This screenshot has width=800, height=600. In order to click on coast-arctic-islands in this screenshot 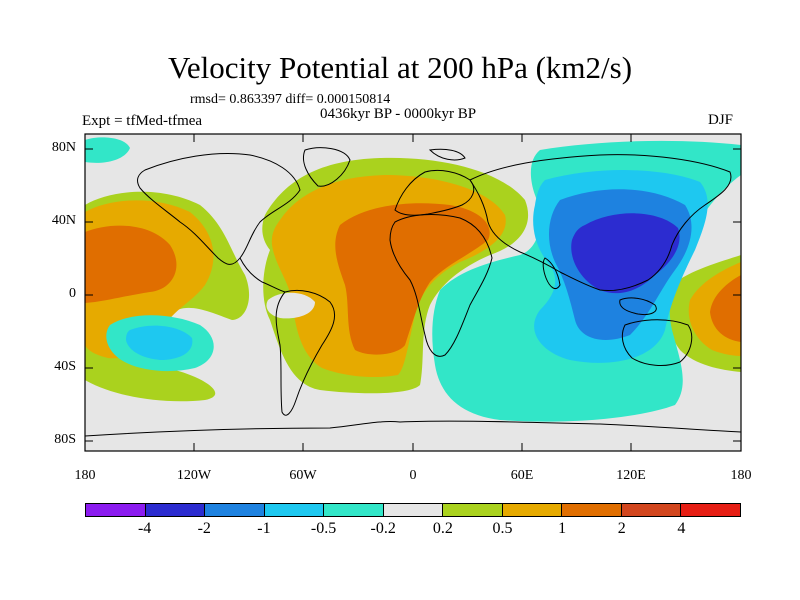, I will do `click(447, 154)`.